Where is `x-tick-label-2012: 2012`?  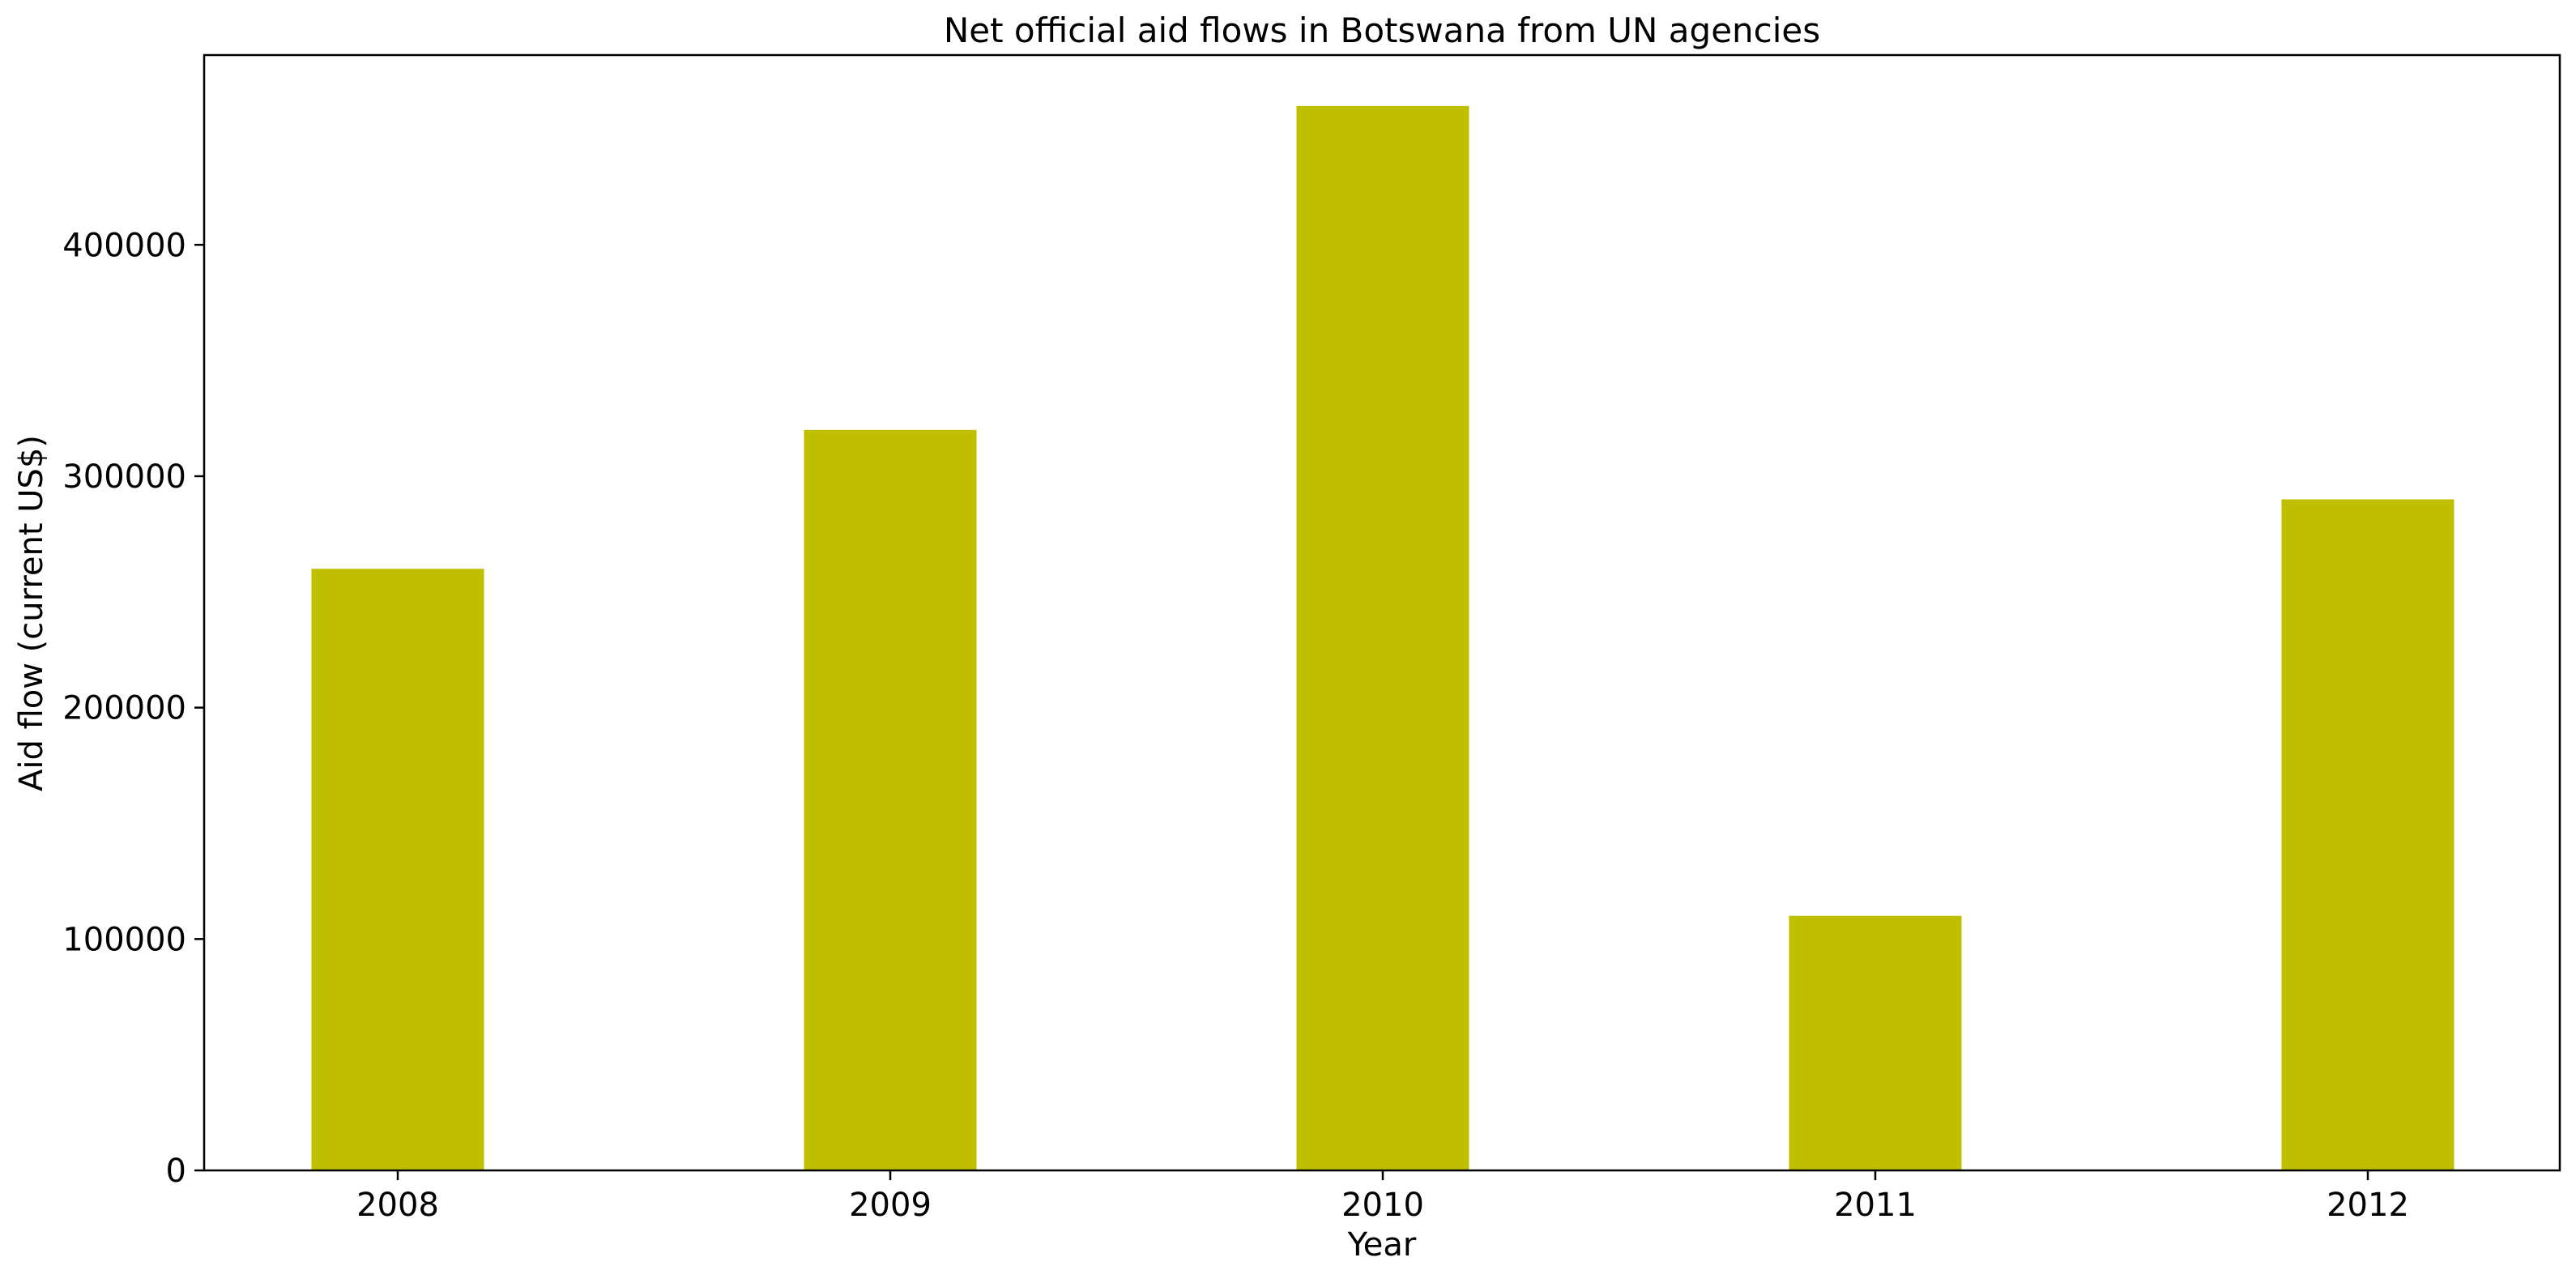
x-tick-label-2012: 2012 is located at coordinates (2368, 1206).